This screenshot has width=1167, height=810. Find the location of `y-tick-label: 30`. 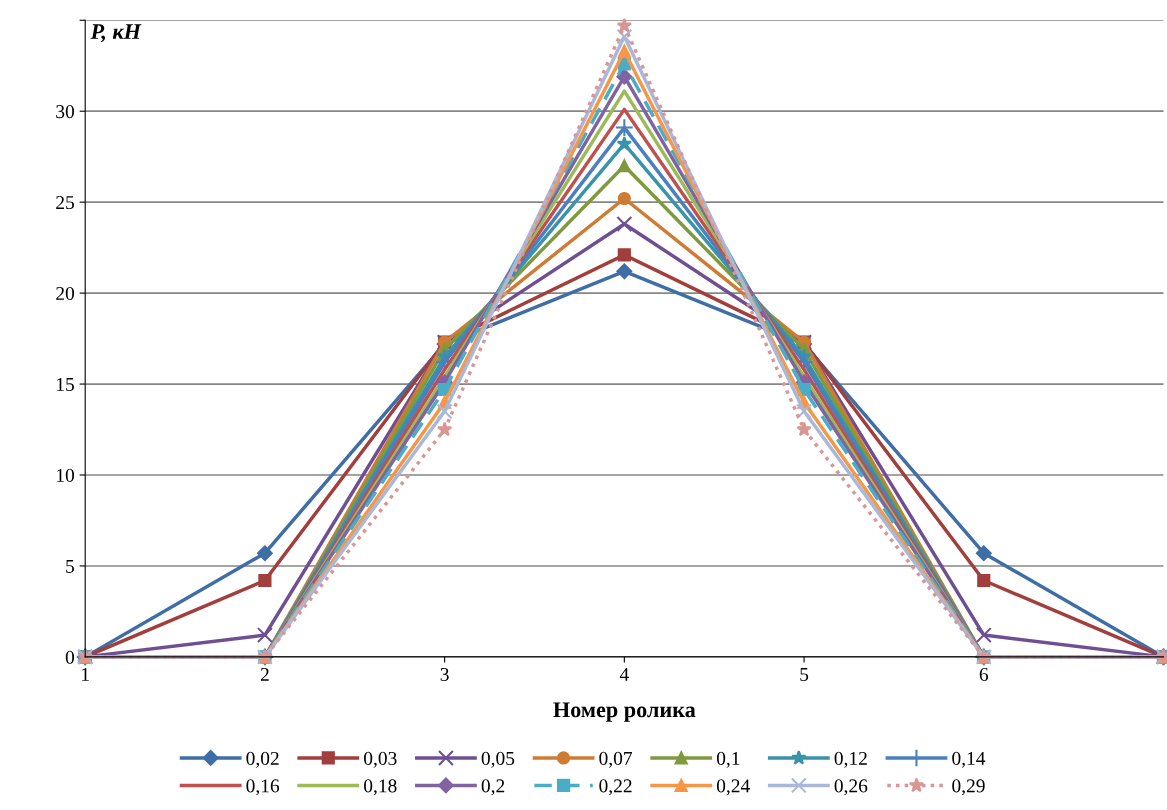

y-tick-label: 30 is located at coordinates (65, 112).